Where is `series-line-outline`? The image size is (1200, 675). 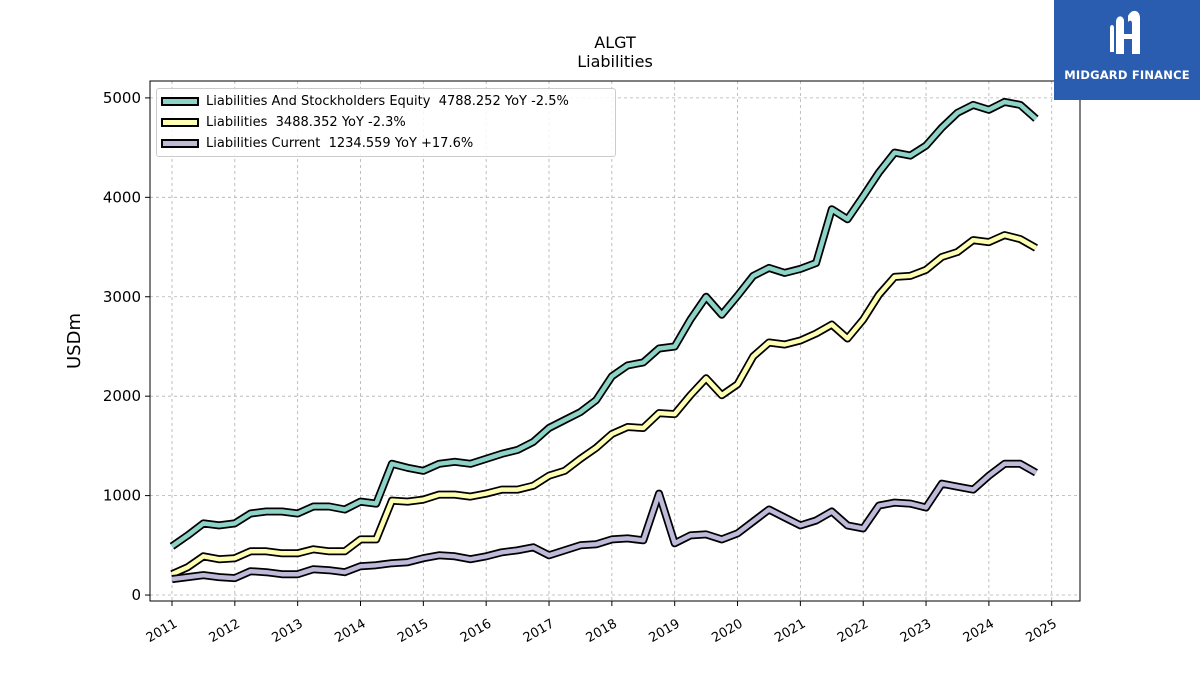 series-line-outline is located at coordinates (604, 521).